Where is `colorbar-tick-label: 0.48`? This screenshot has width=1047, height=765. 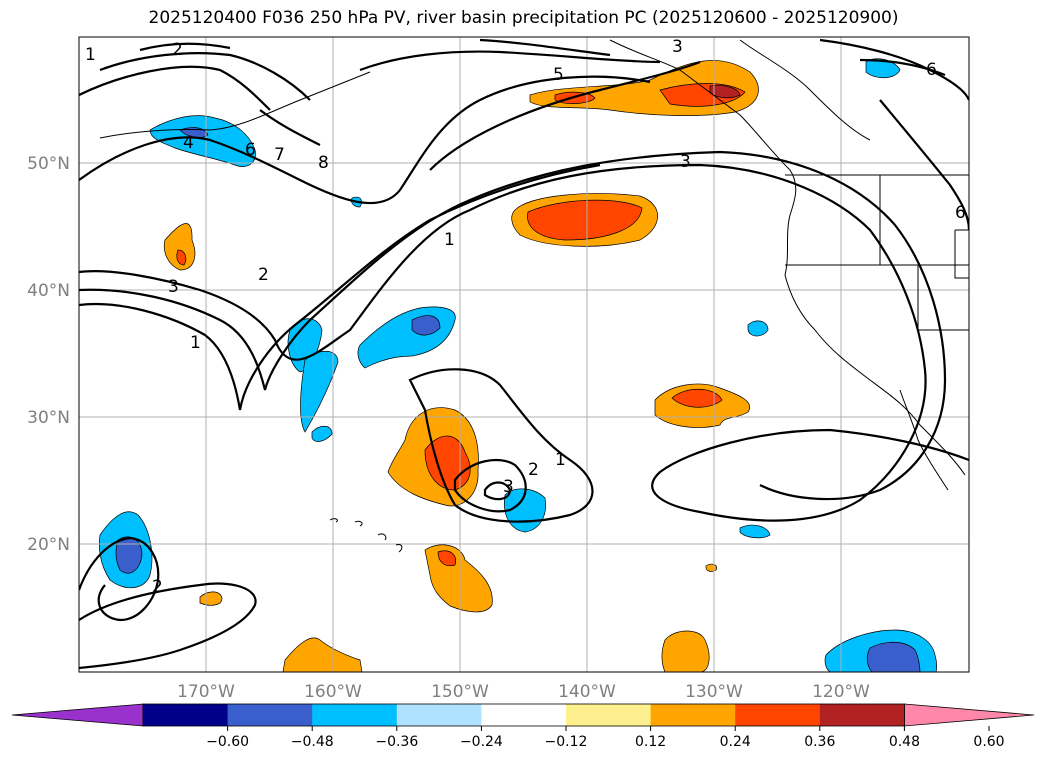 colorbar-tick-label: 0.48 is located at coordinates (904, 742).